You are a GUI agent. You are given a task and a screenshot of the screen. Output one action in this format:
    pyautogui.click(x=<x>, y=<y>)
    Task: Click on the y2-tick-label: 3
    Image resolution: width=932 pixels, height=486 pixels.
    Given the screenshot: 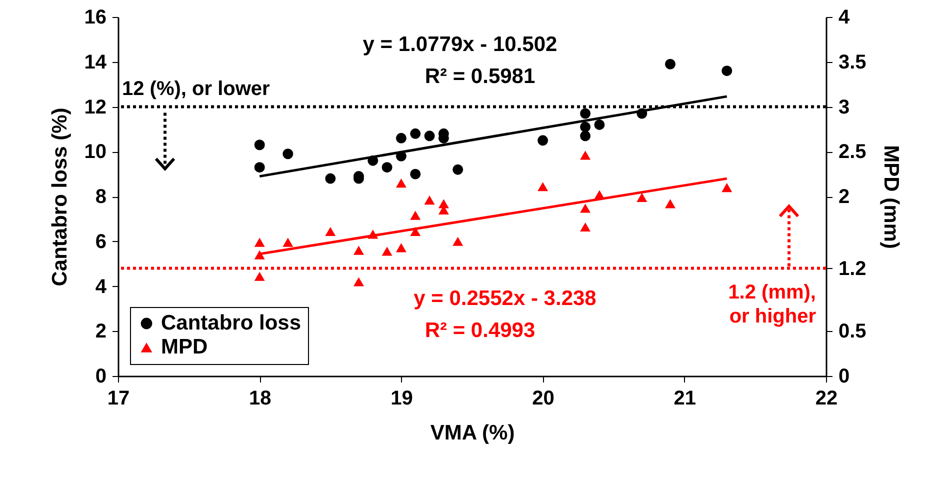 What is the action you would take?
    pyautogui.click(x=844, y=107)
    